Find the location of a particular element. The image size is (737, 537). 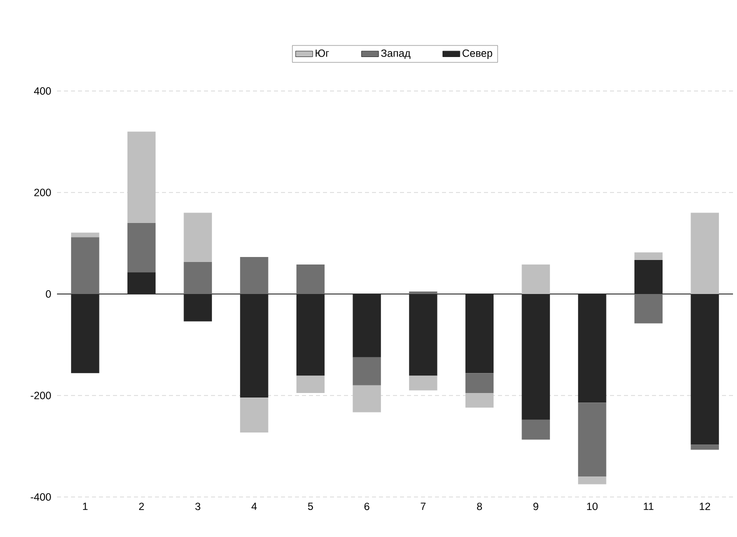

legend-label: Север is located at coordinates (477, 54).